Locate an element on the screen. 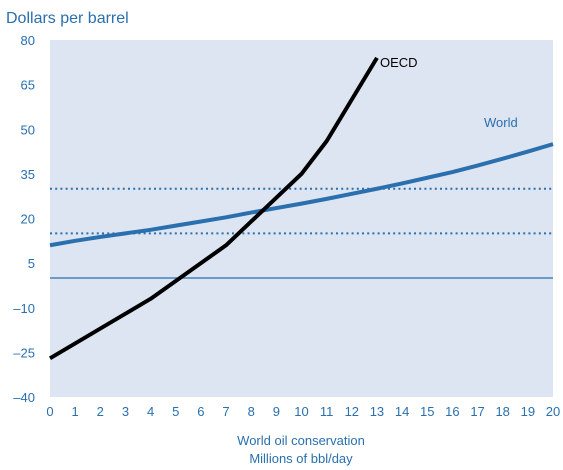  y-tick-labels: 80 65 50 35 20 5 –10 –25 –40 is located at coordinates (24, 219).